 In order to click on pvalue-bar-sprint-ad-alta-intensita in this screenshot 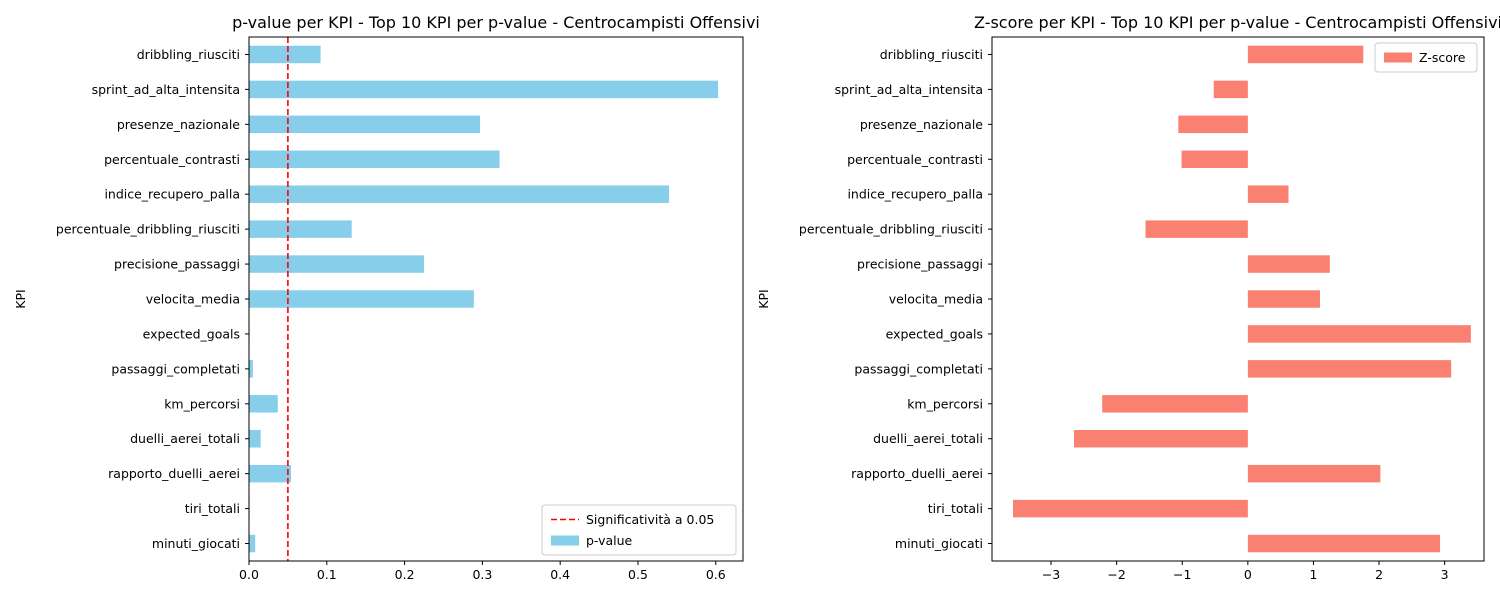, I will do `click(484, 89)`.